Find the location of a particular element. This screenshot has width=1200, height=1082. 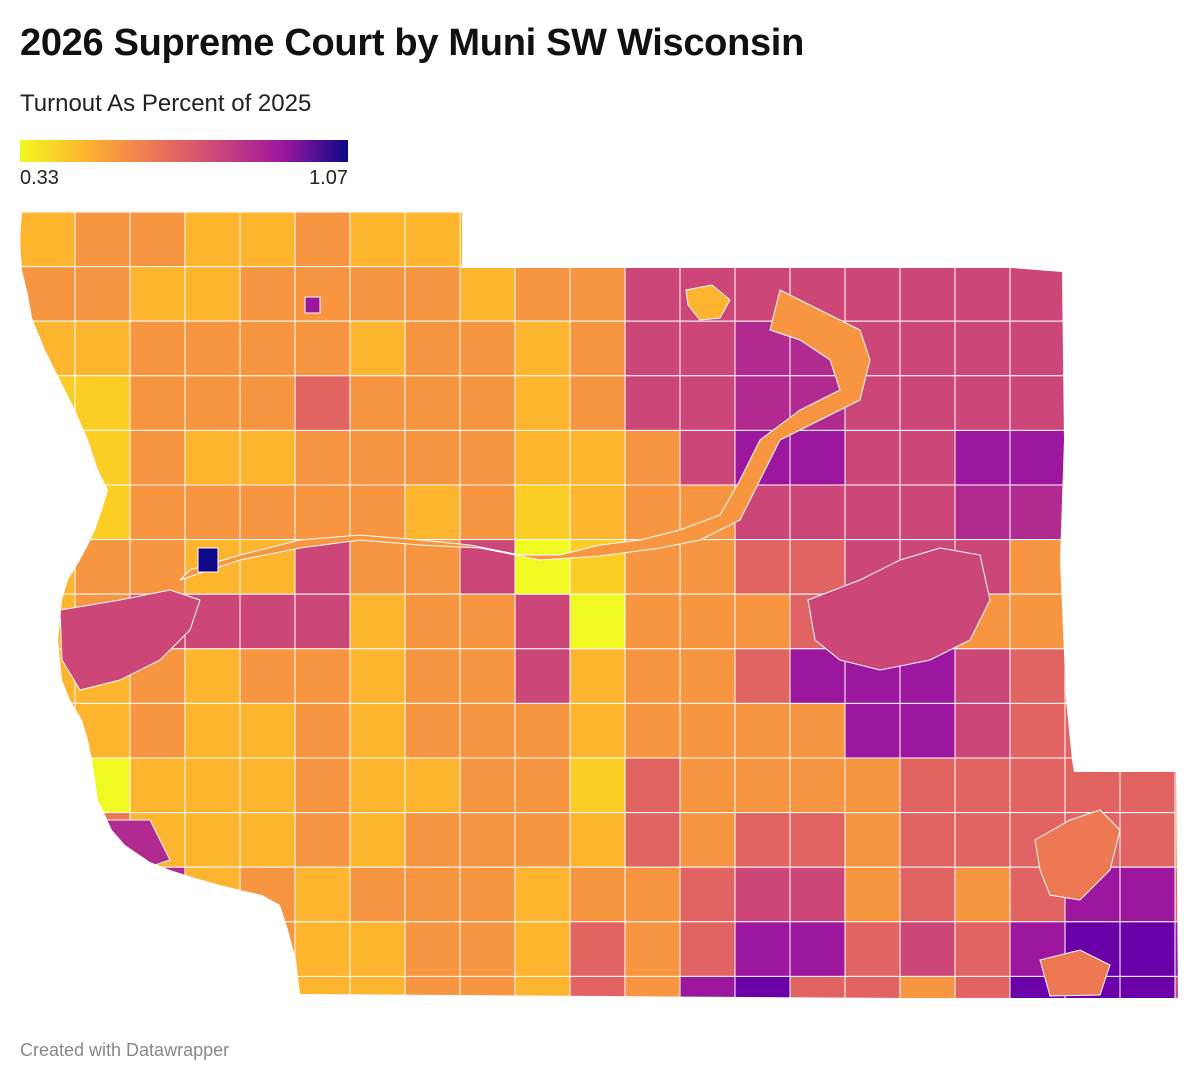

legend-gradient-bar is located at coordinates (184, 151).